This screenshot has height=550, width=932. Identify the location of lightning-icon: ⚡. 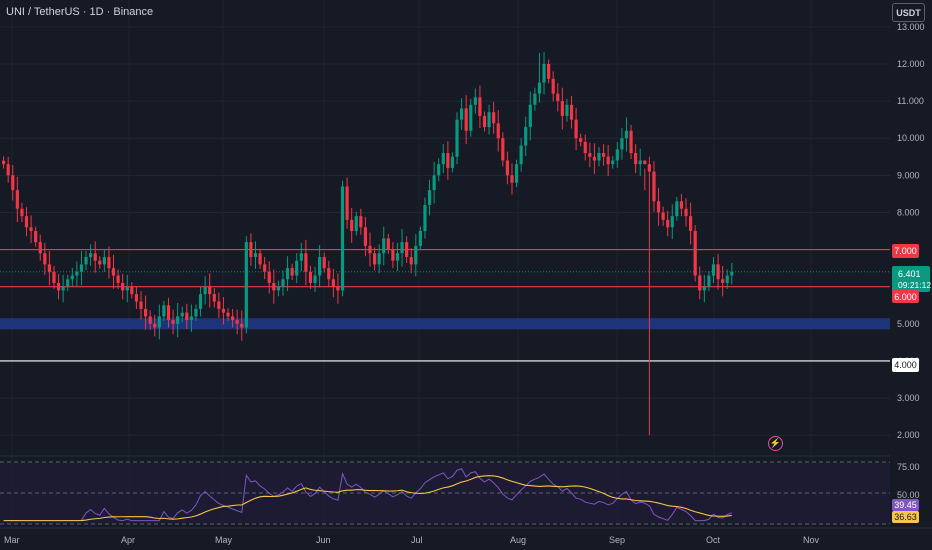
(775, 443).